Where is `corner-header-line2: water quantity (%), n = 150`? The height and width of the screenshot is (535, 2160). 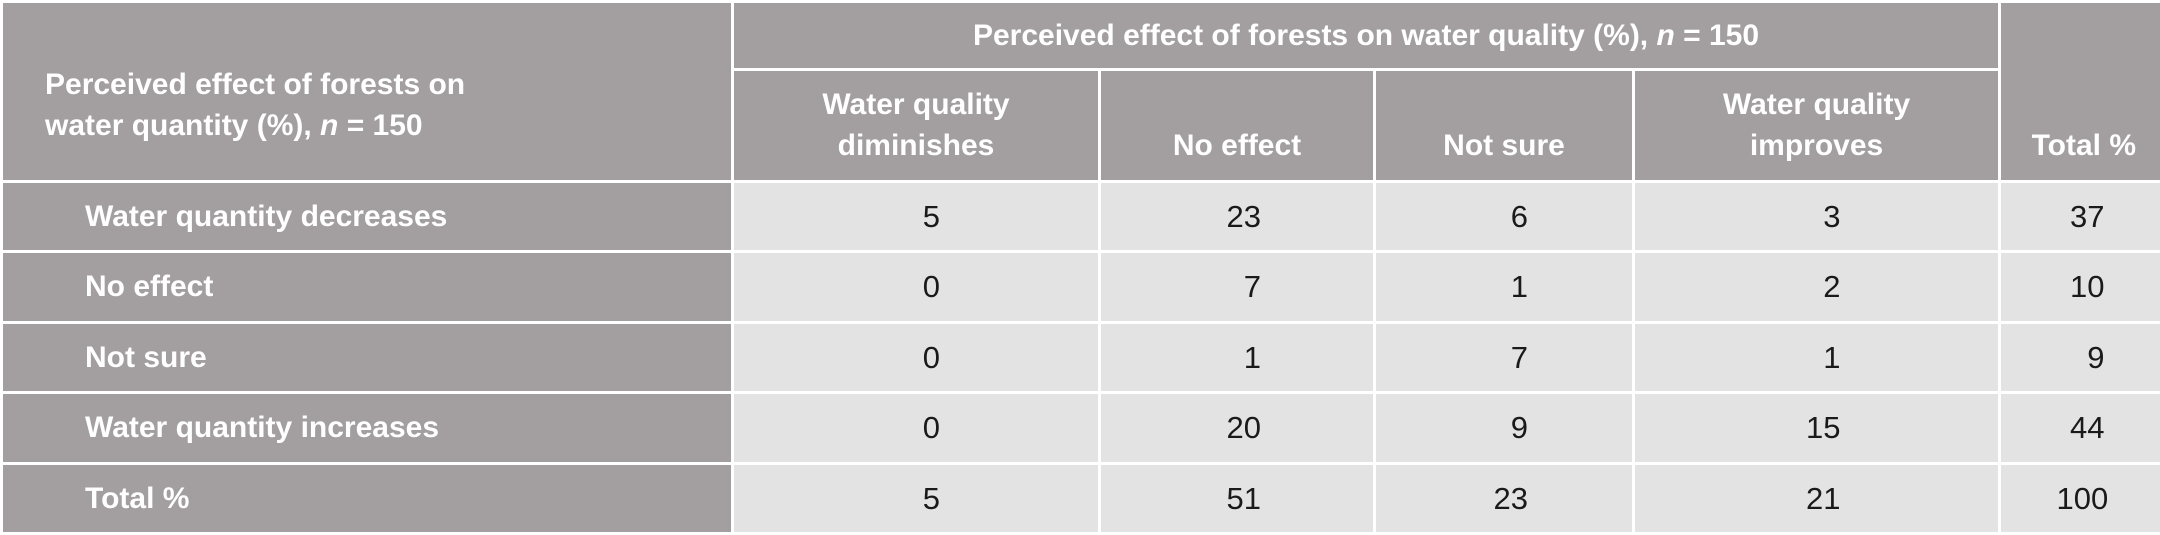 corner-header-line2: water quantity (%), n = 150 is located at coordinates (388, 125).